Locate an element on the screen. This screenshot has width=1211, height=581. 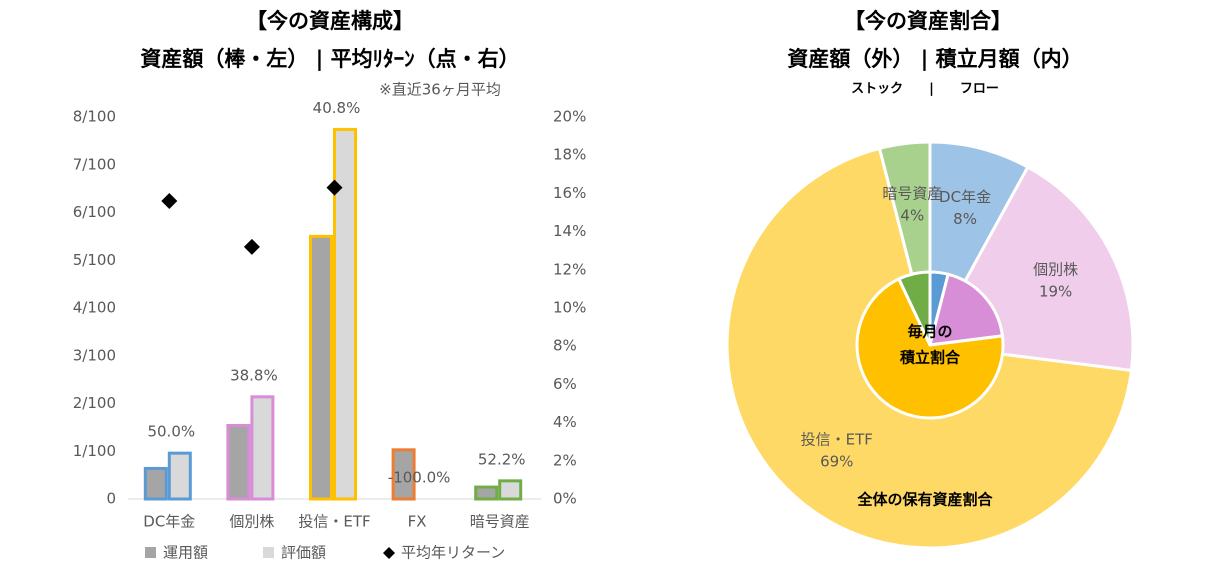
annotation: -100.0% is located at coordinates (419, 478).